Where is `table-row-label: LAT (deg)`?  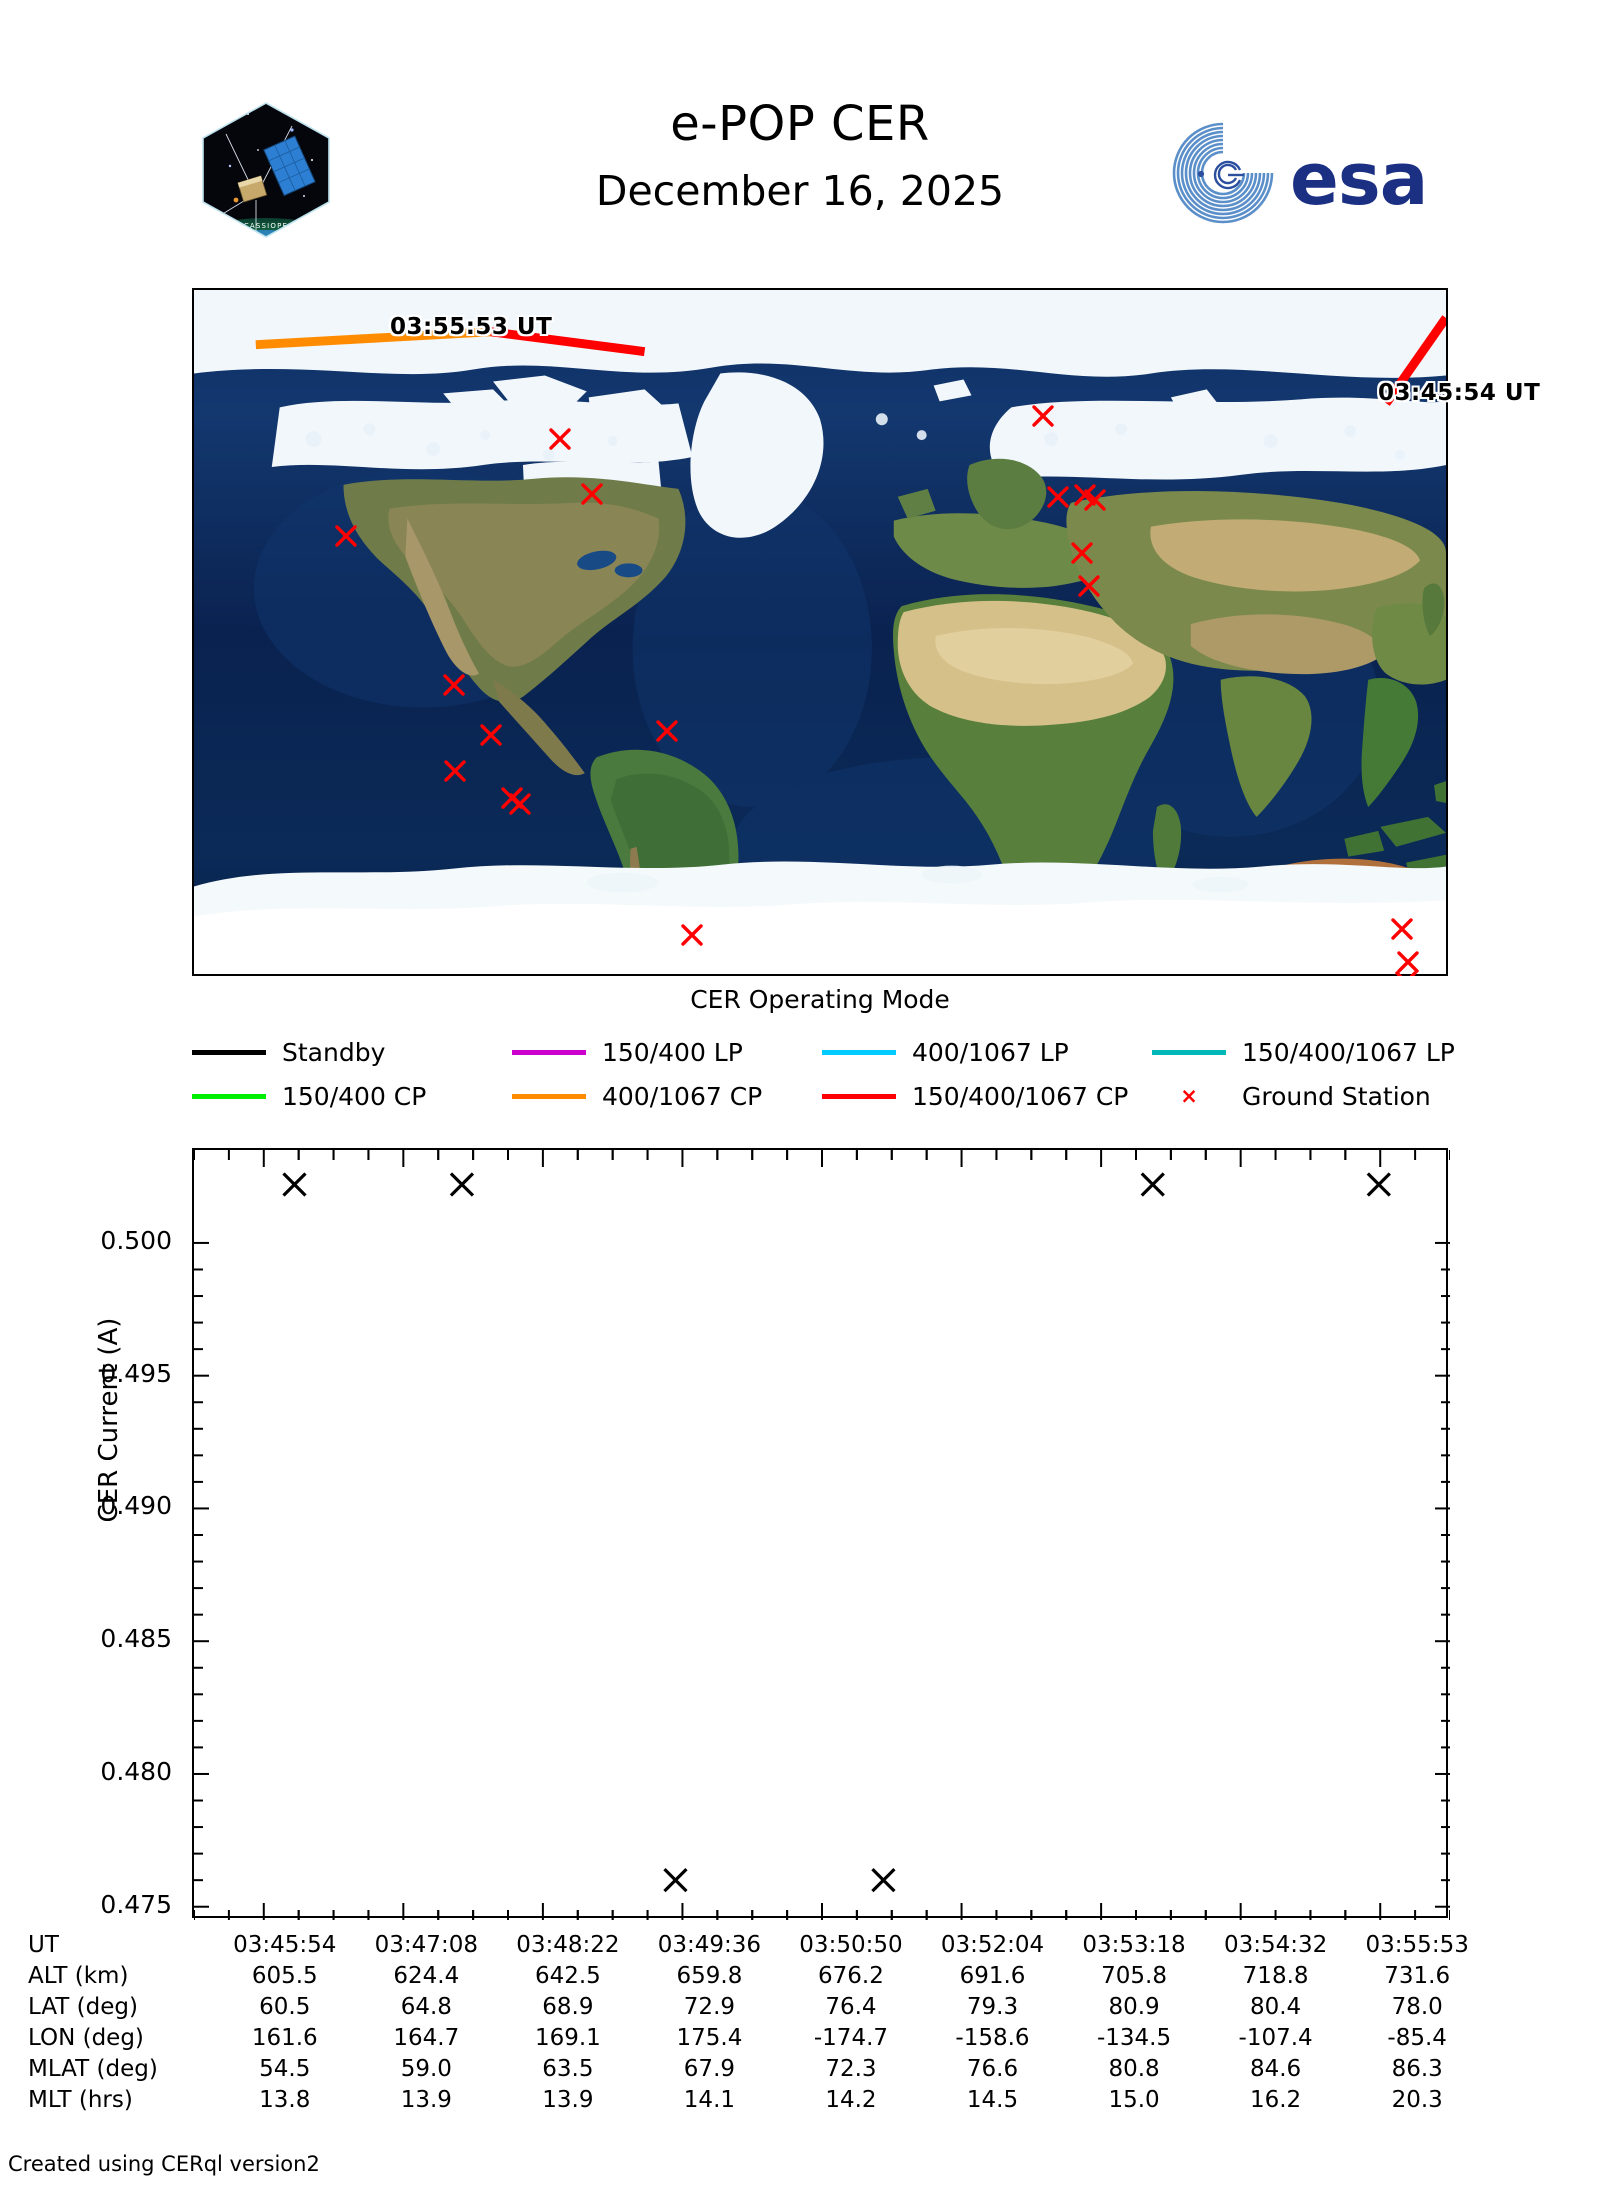 table-row-label: LAT (deg) is located at coordinates (83, 2007).